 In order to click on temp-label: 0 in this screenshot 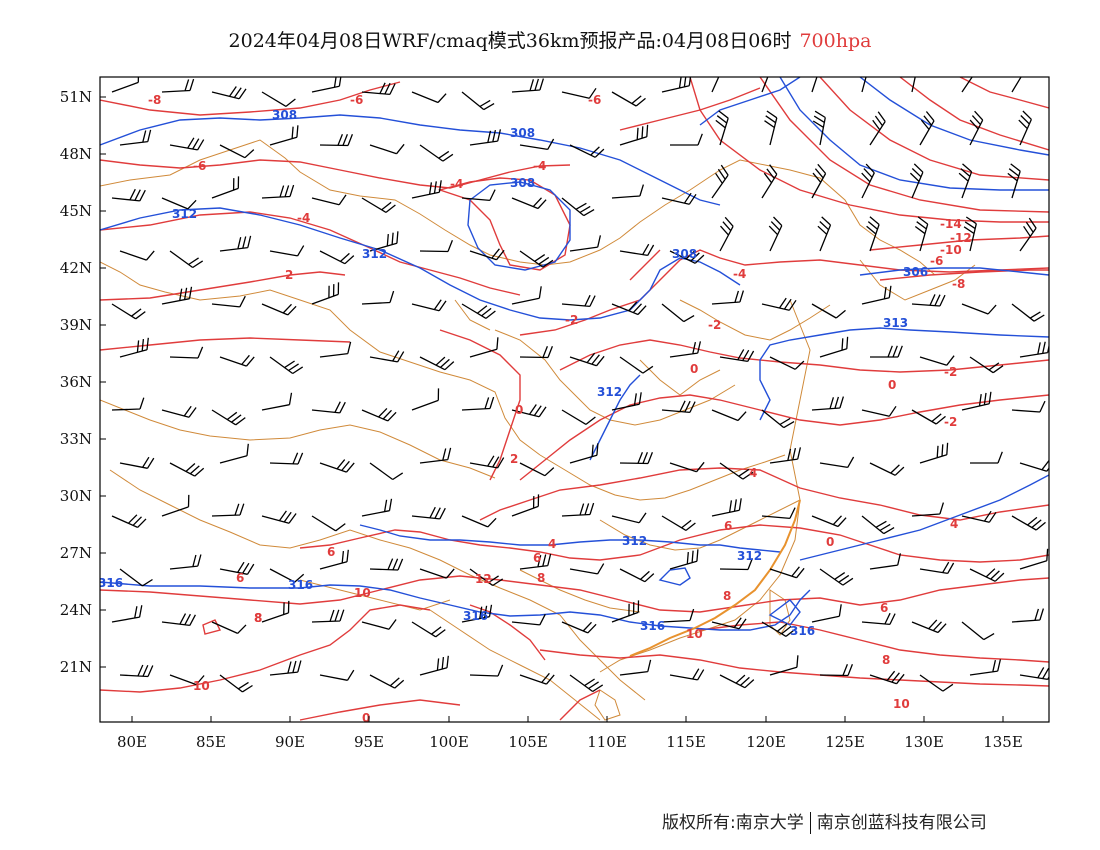, I will do `click(694, 369)`.